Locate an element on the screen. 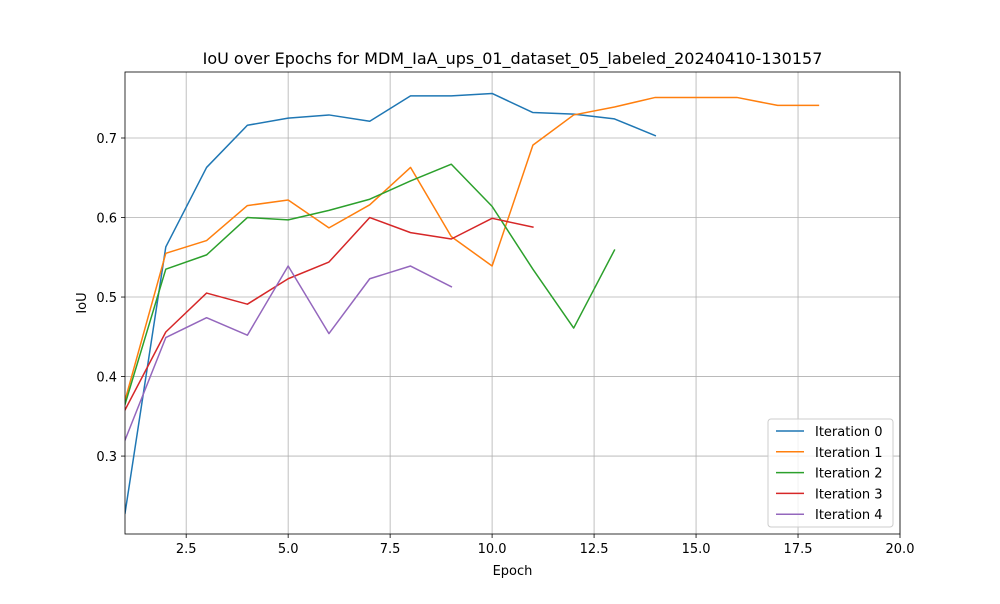 The image size is (1000, 604). legend-label-iteration-3: Iteration 3 is located at coordinates (849, 494).